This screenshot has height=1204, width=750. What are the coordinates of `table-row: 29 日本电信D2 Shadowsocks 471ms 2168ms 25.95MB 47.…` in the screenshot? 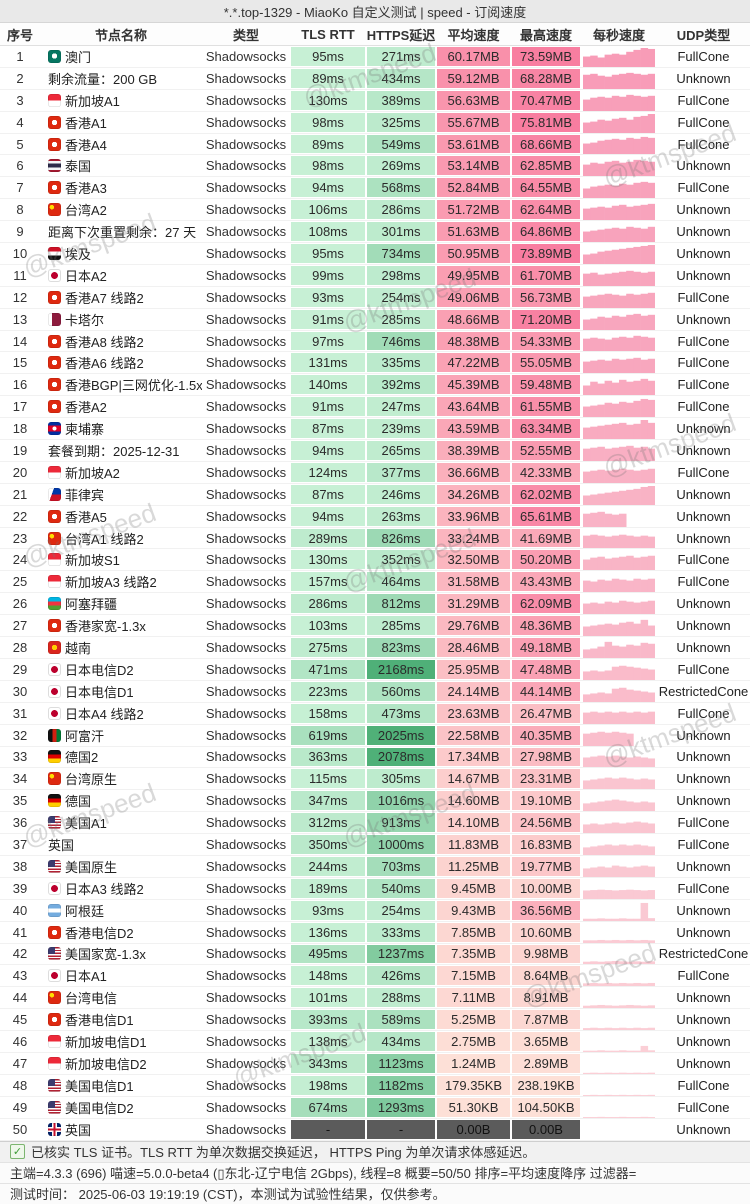 It's located at (375, 670).